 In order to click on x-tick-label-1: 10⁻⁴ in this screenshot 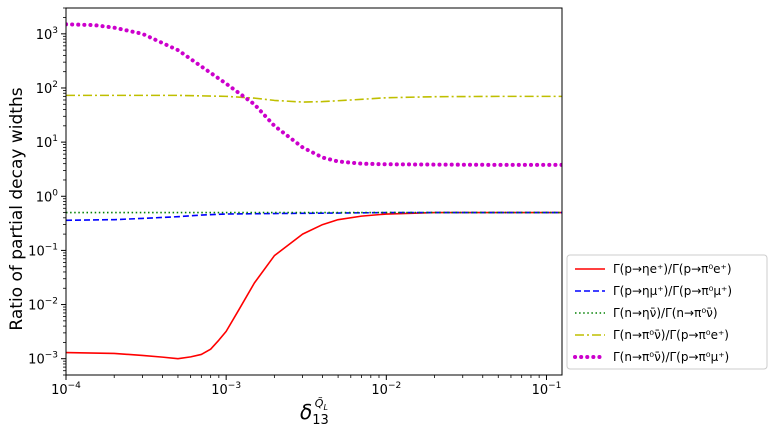, I will do `click(66, 389)`.